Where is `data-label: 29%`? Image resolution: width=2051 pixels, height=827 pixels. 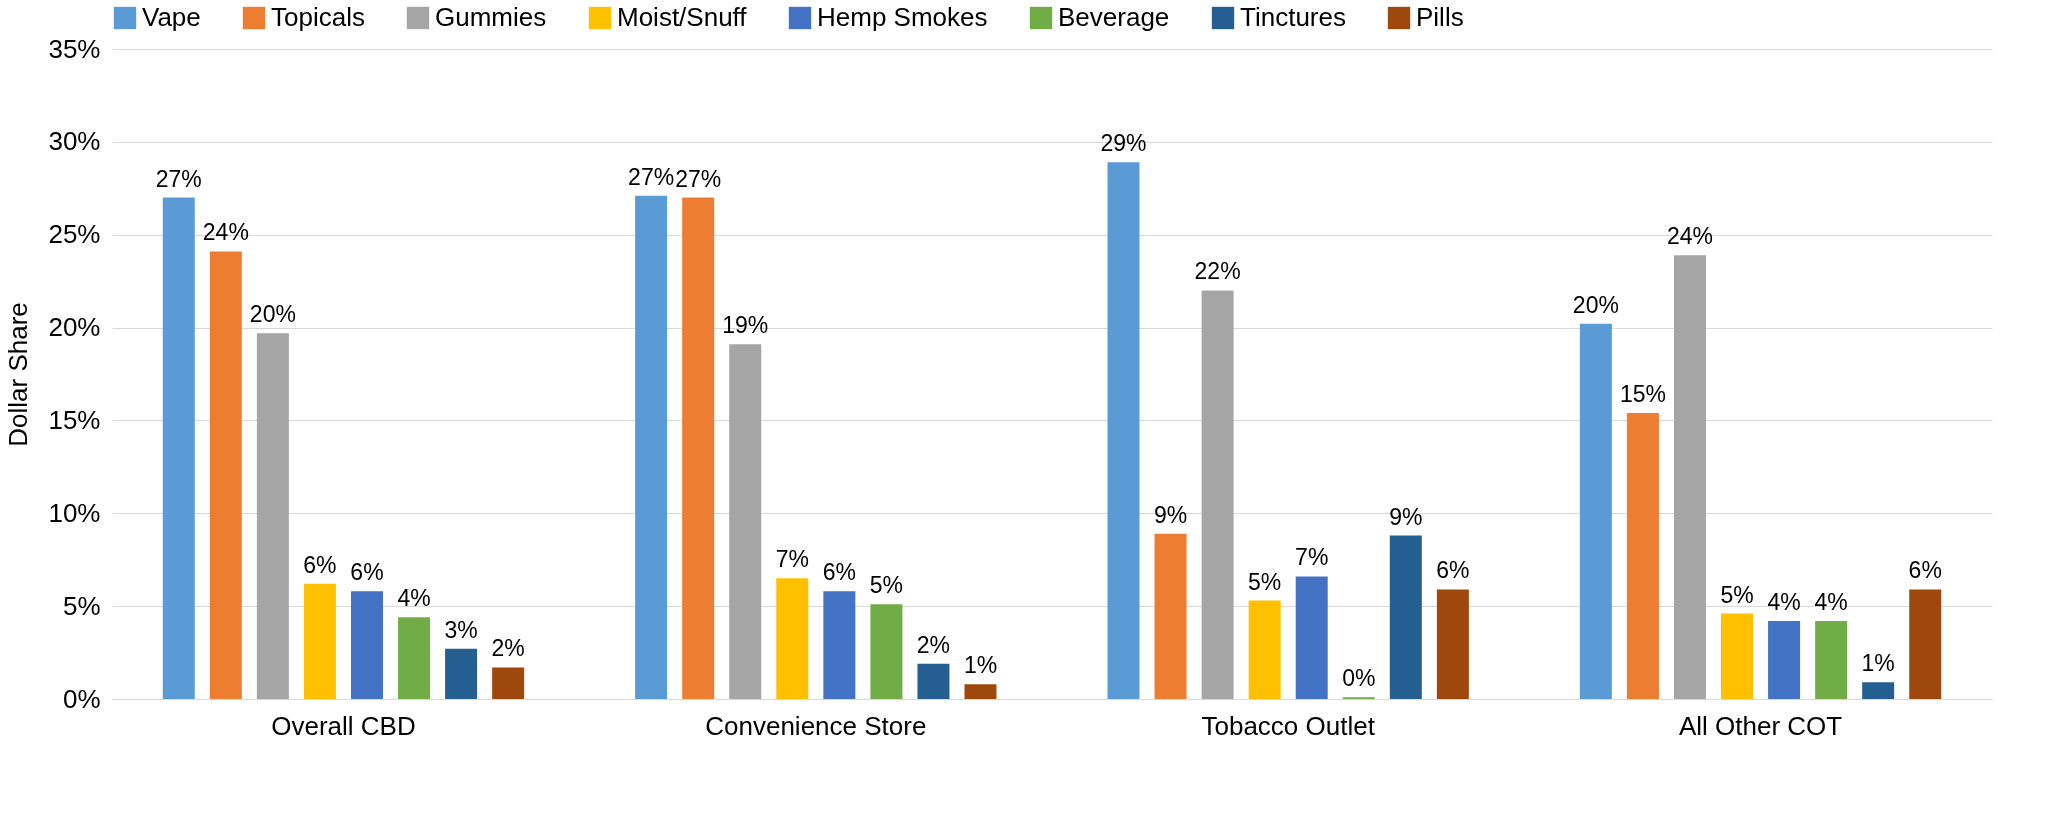 data-label: 29% is located at coordinates (1123, 143).